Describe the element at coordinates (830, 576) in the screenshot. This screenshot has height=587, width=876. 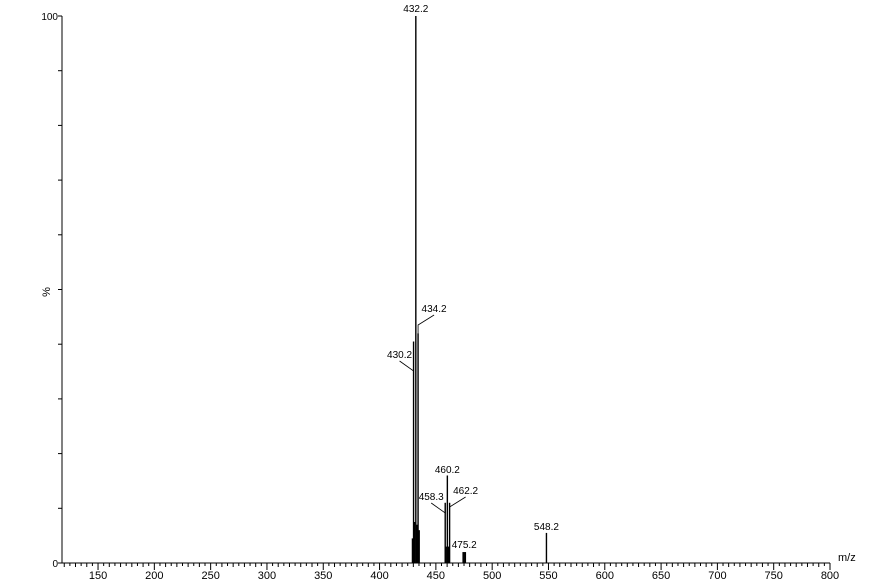
I see `x-tick-label: 800` at that location.